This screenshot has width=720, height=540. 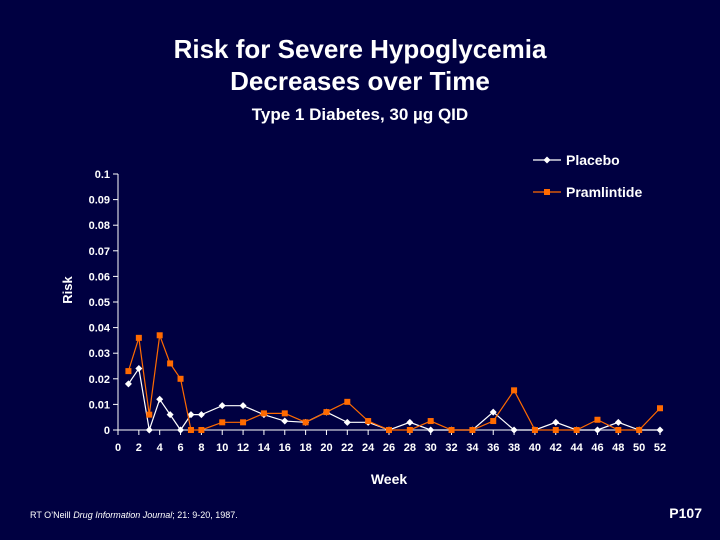 What do you see at coordinates (547, 192) in the screenshot?
I see `legend-pramlintide-marker` at bounding box center [547, 192].